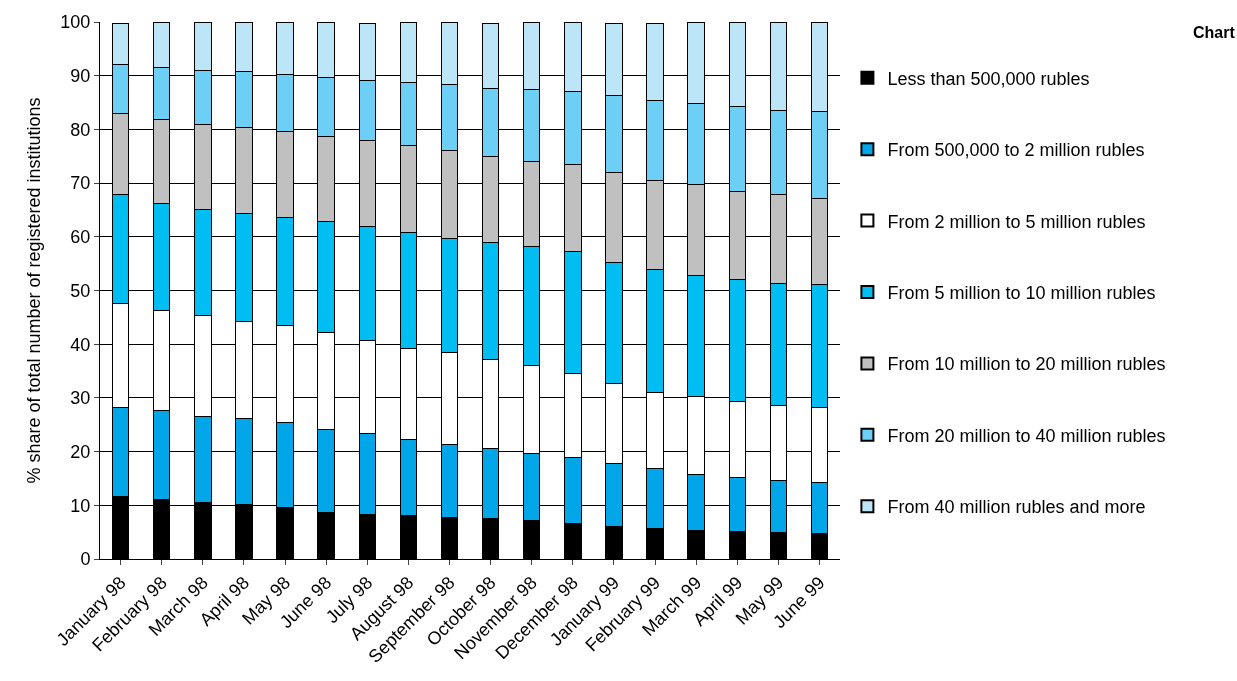 The height and width of the screenshot is (681, 1237). I want to click on y-tick-label: 30, so click(80, 398).